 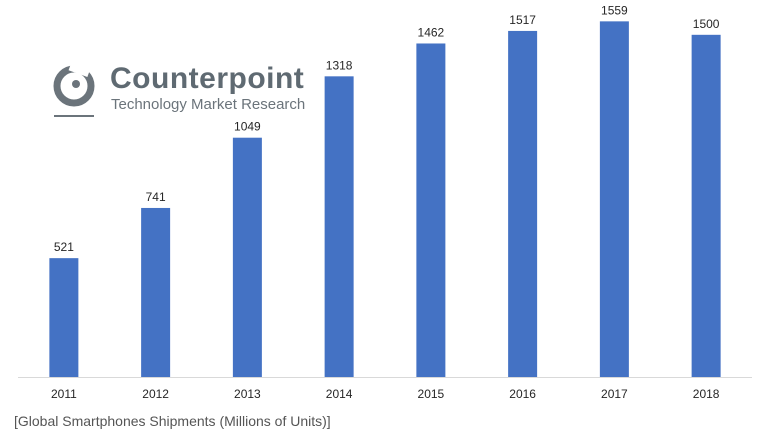 What do you see at coordinates (247, 127) in the screenshot?
I see `data-label-2013: 1049` at bounding box center [247, 127].